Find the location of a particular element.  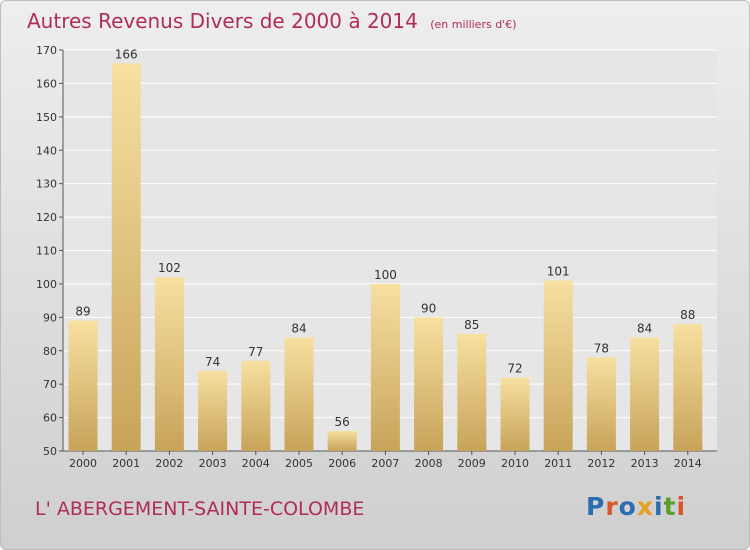

x-tick-label: 2005 is located at coordinates (299, 463).